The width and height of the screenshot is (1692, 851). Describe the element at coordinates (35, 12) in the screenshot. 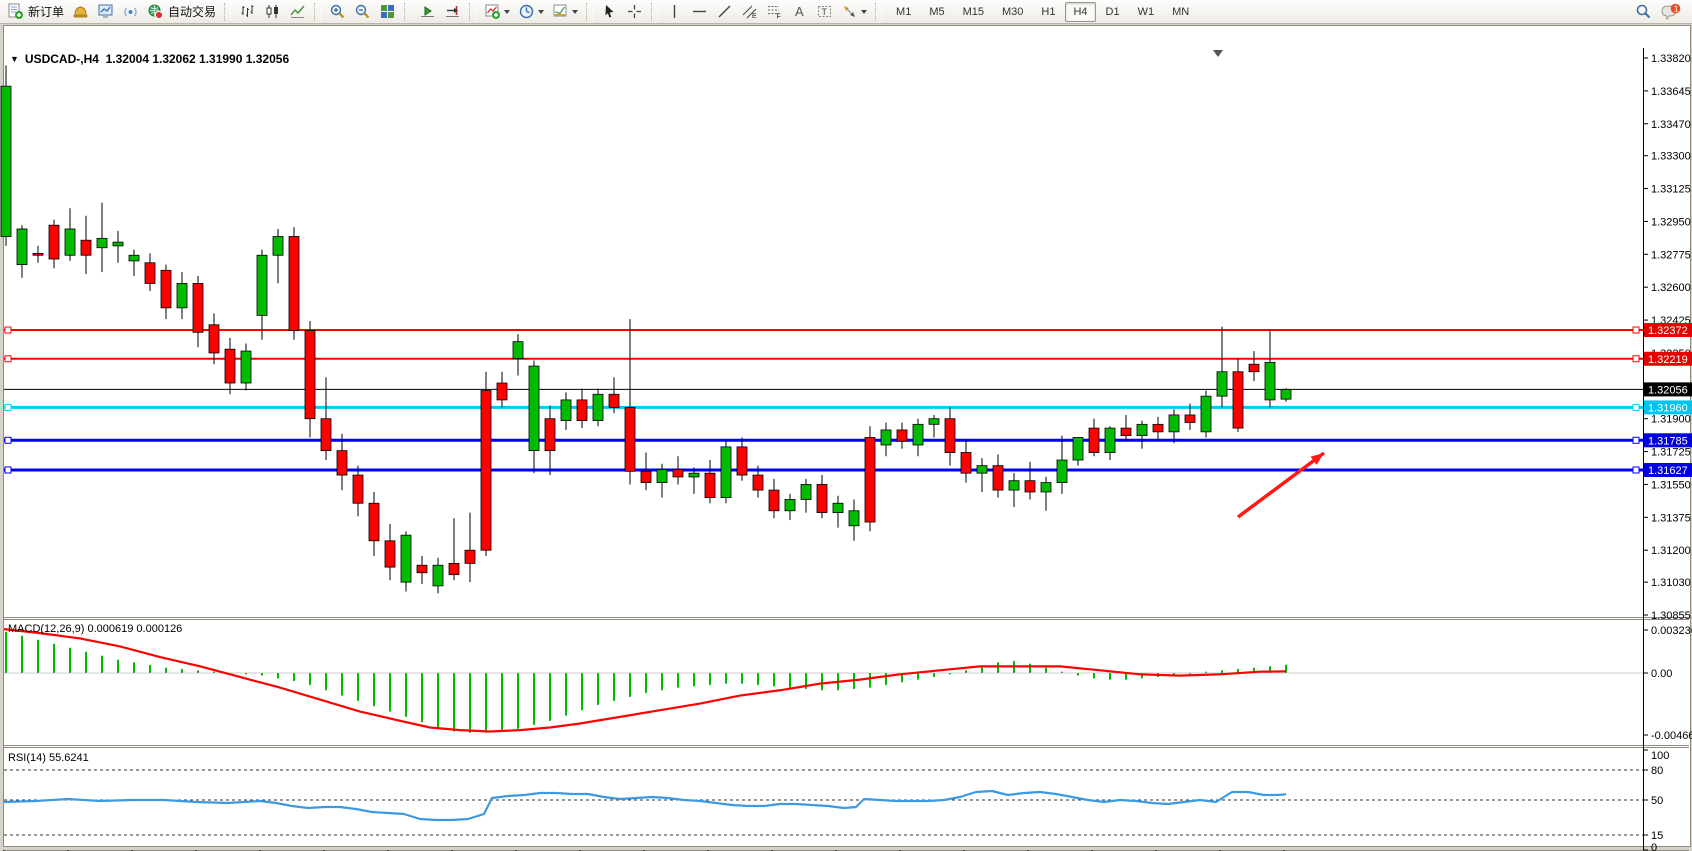

I see `new-order-button: 新订单` at that location.